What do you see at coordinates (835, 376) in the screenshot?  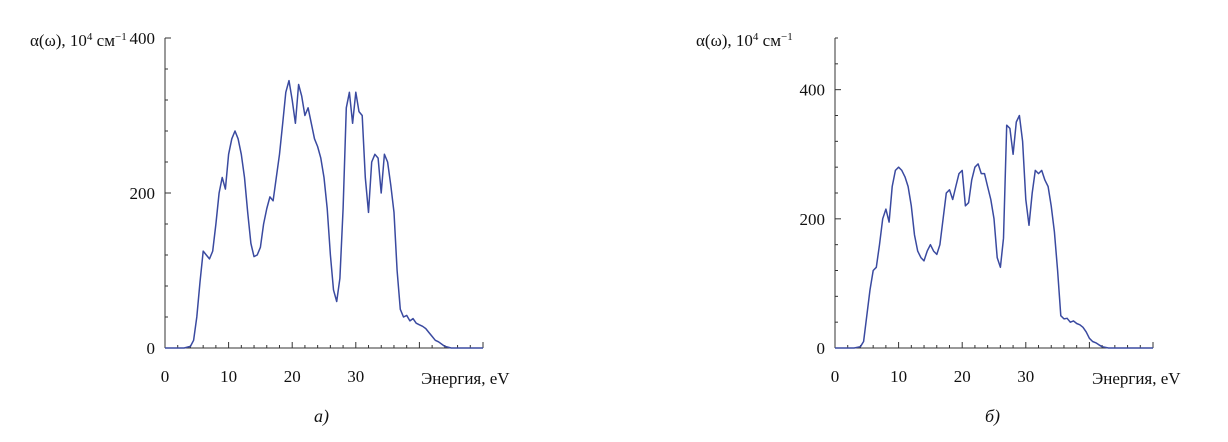 I see `x-tick-label: 0` at bounding box center [835, 376].